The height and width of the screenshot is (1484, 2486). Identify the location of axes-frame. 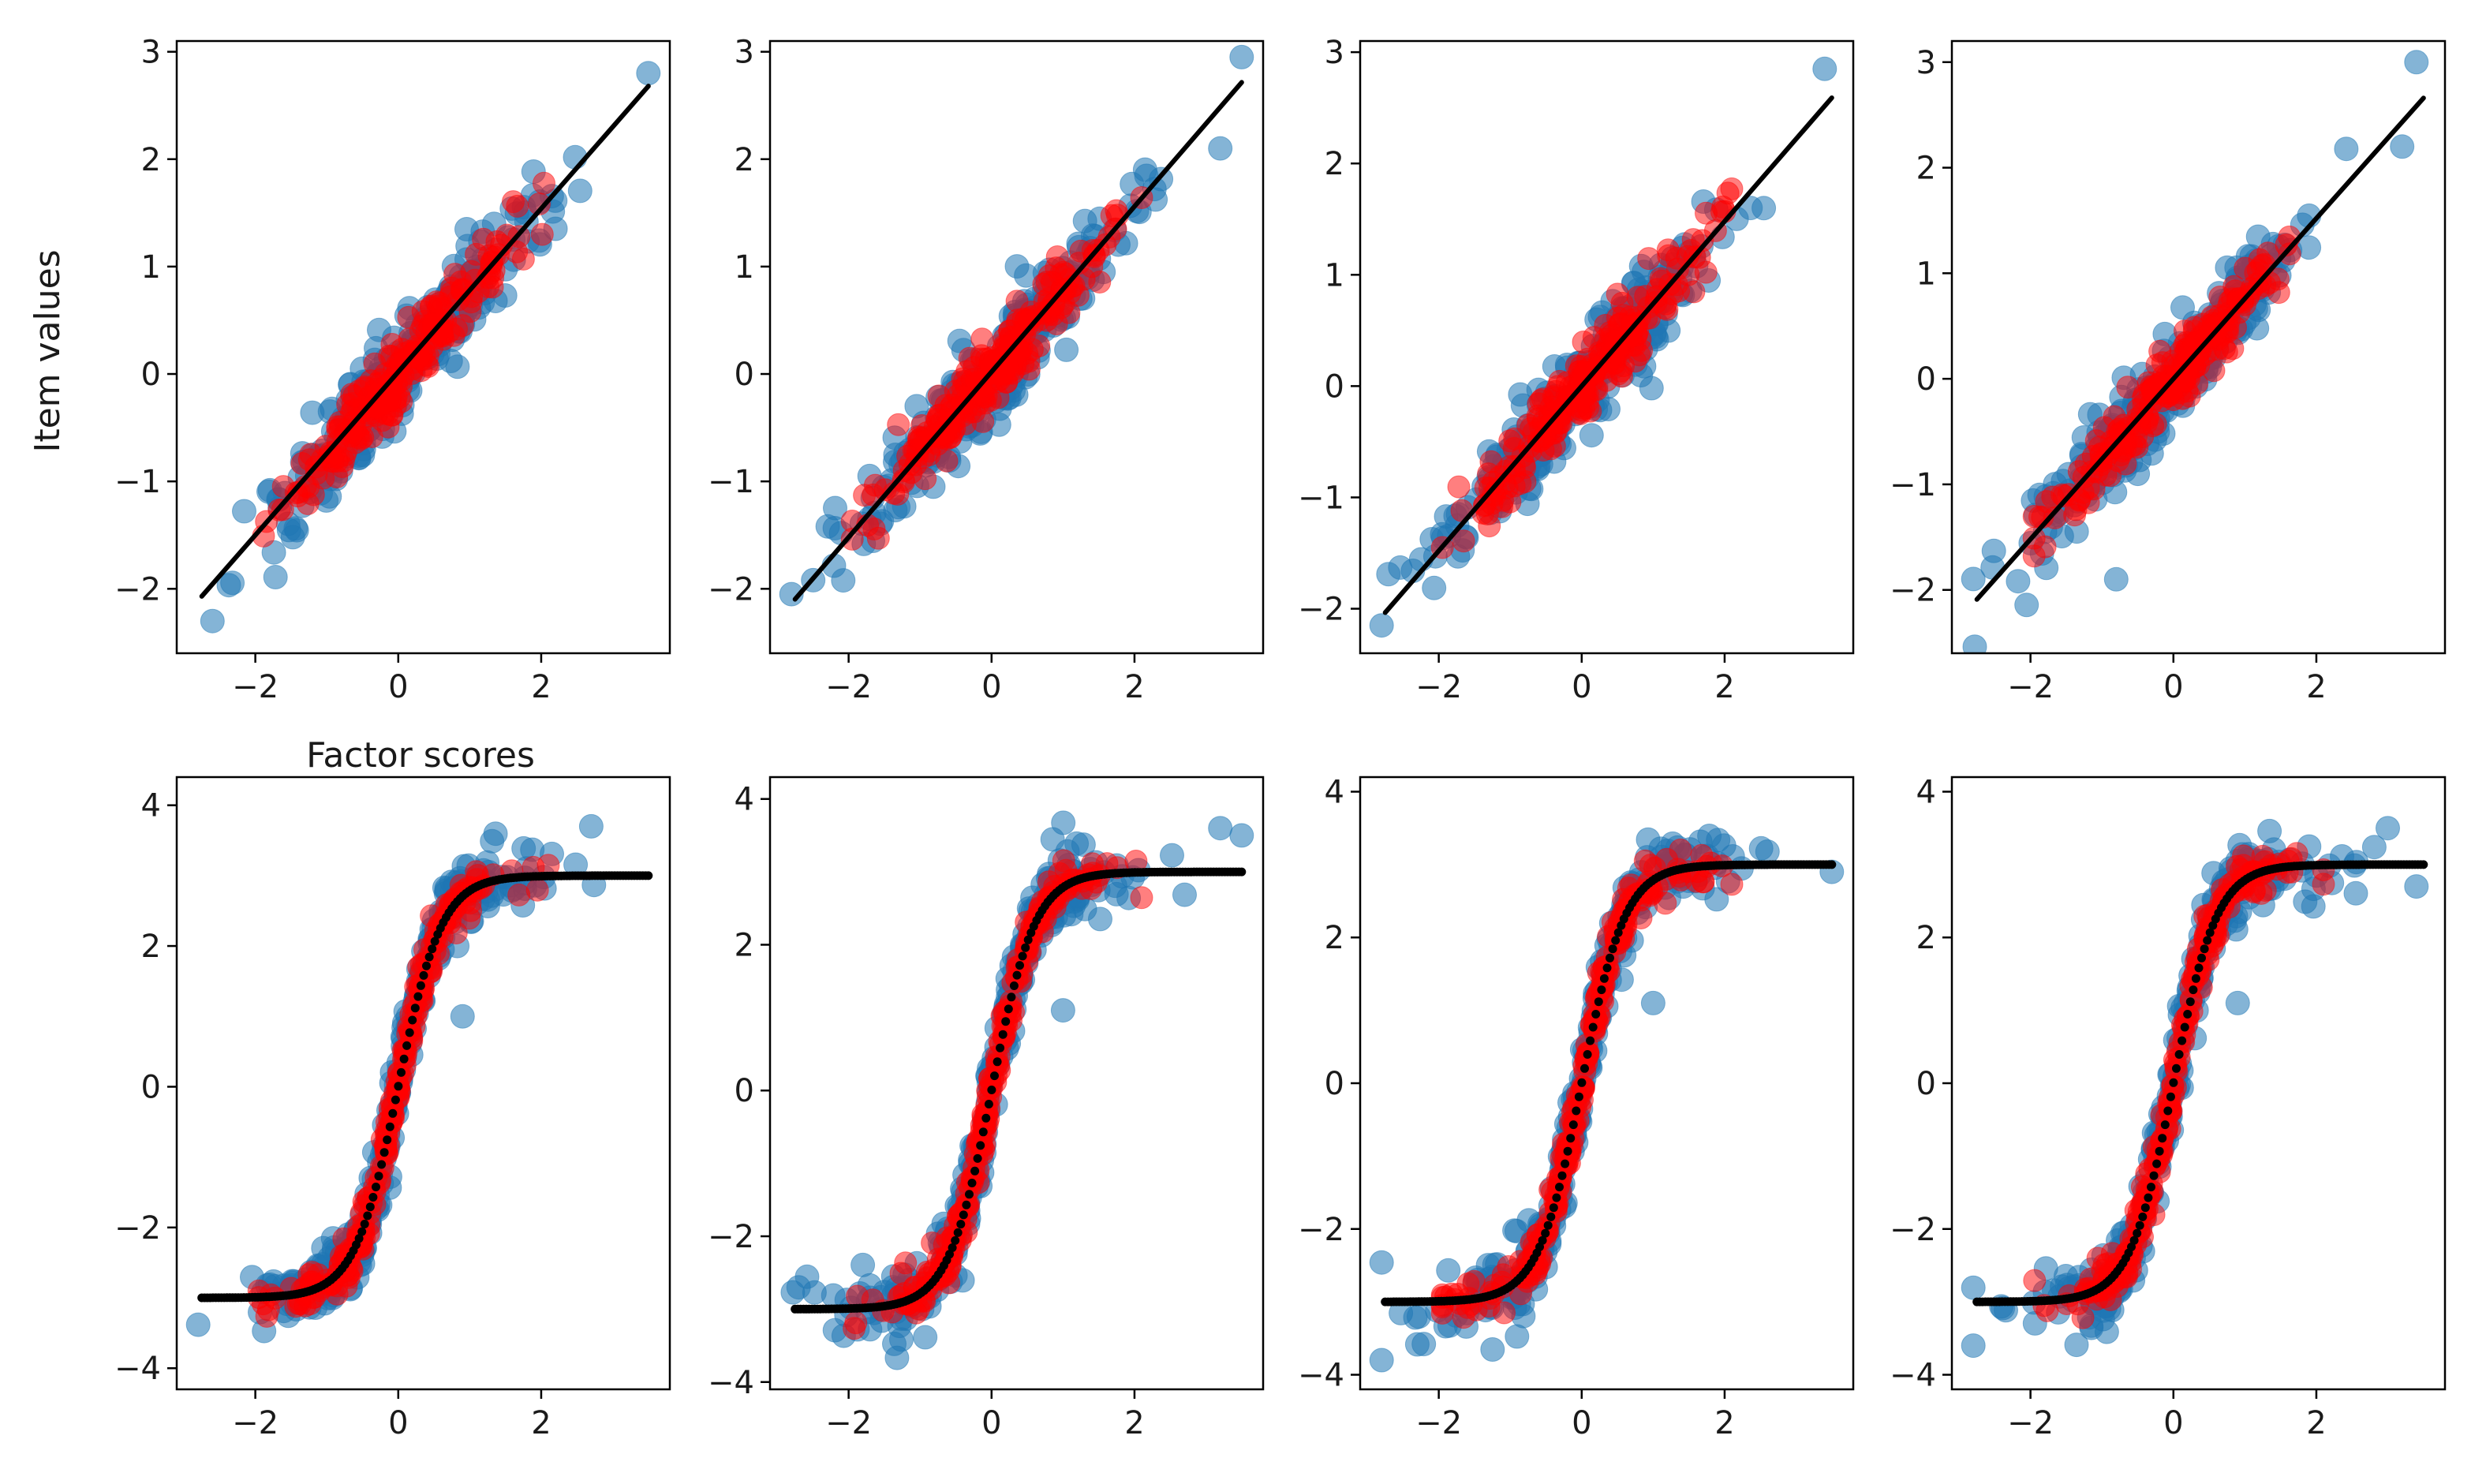
(1607, 347).